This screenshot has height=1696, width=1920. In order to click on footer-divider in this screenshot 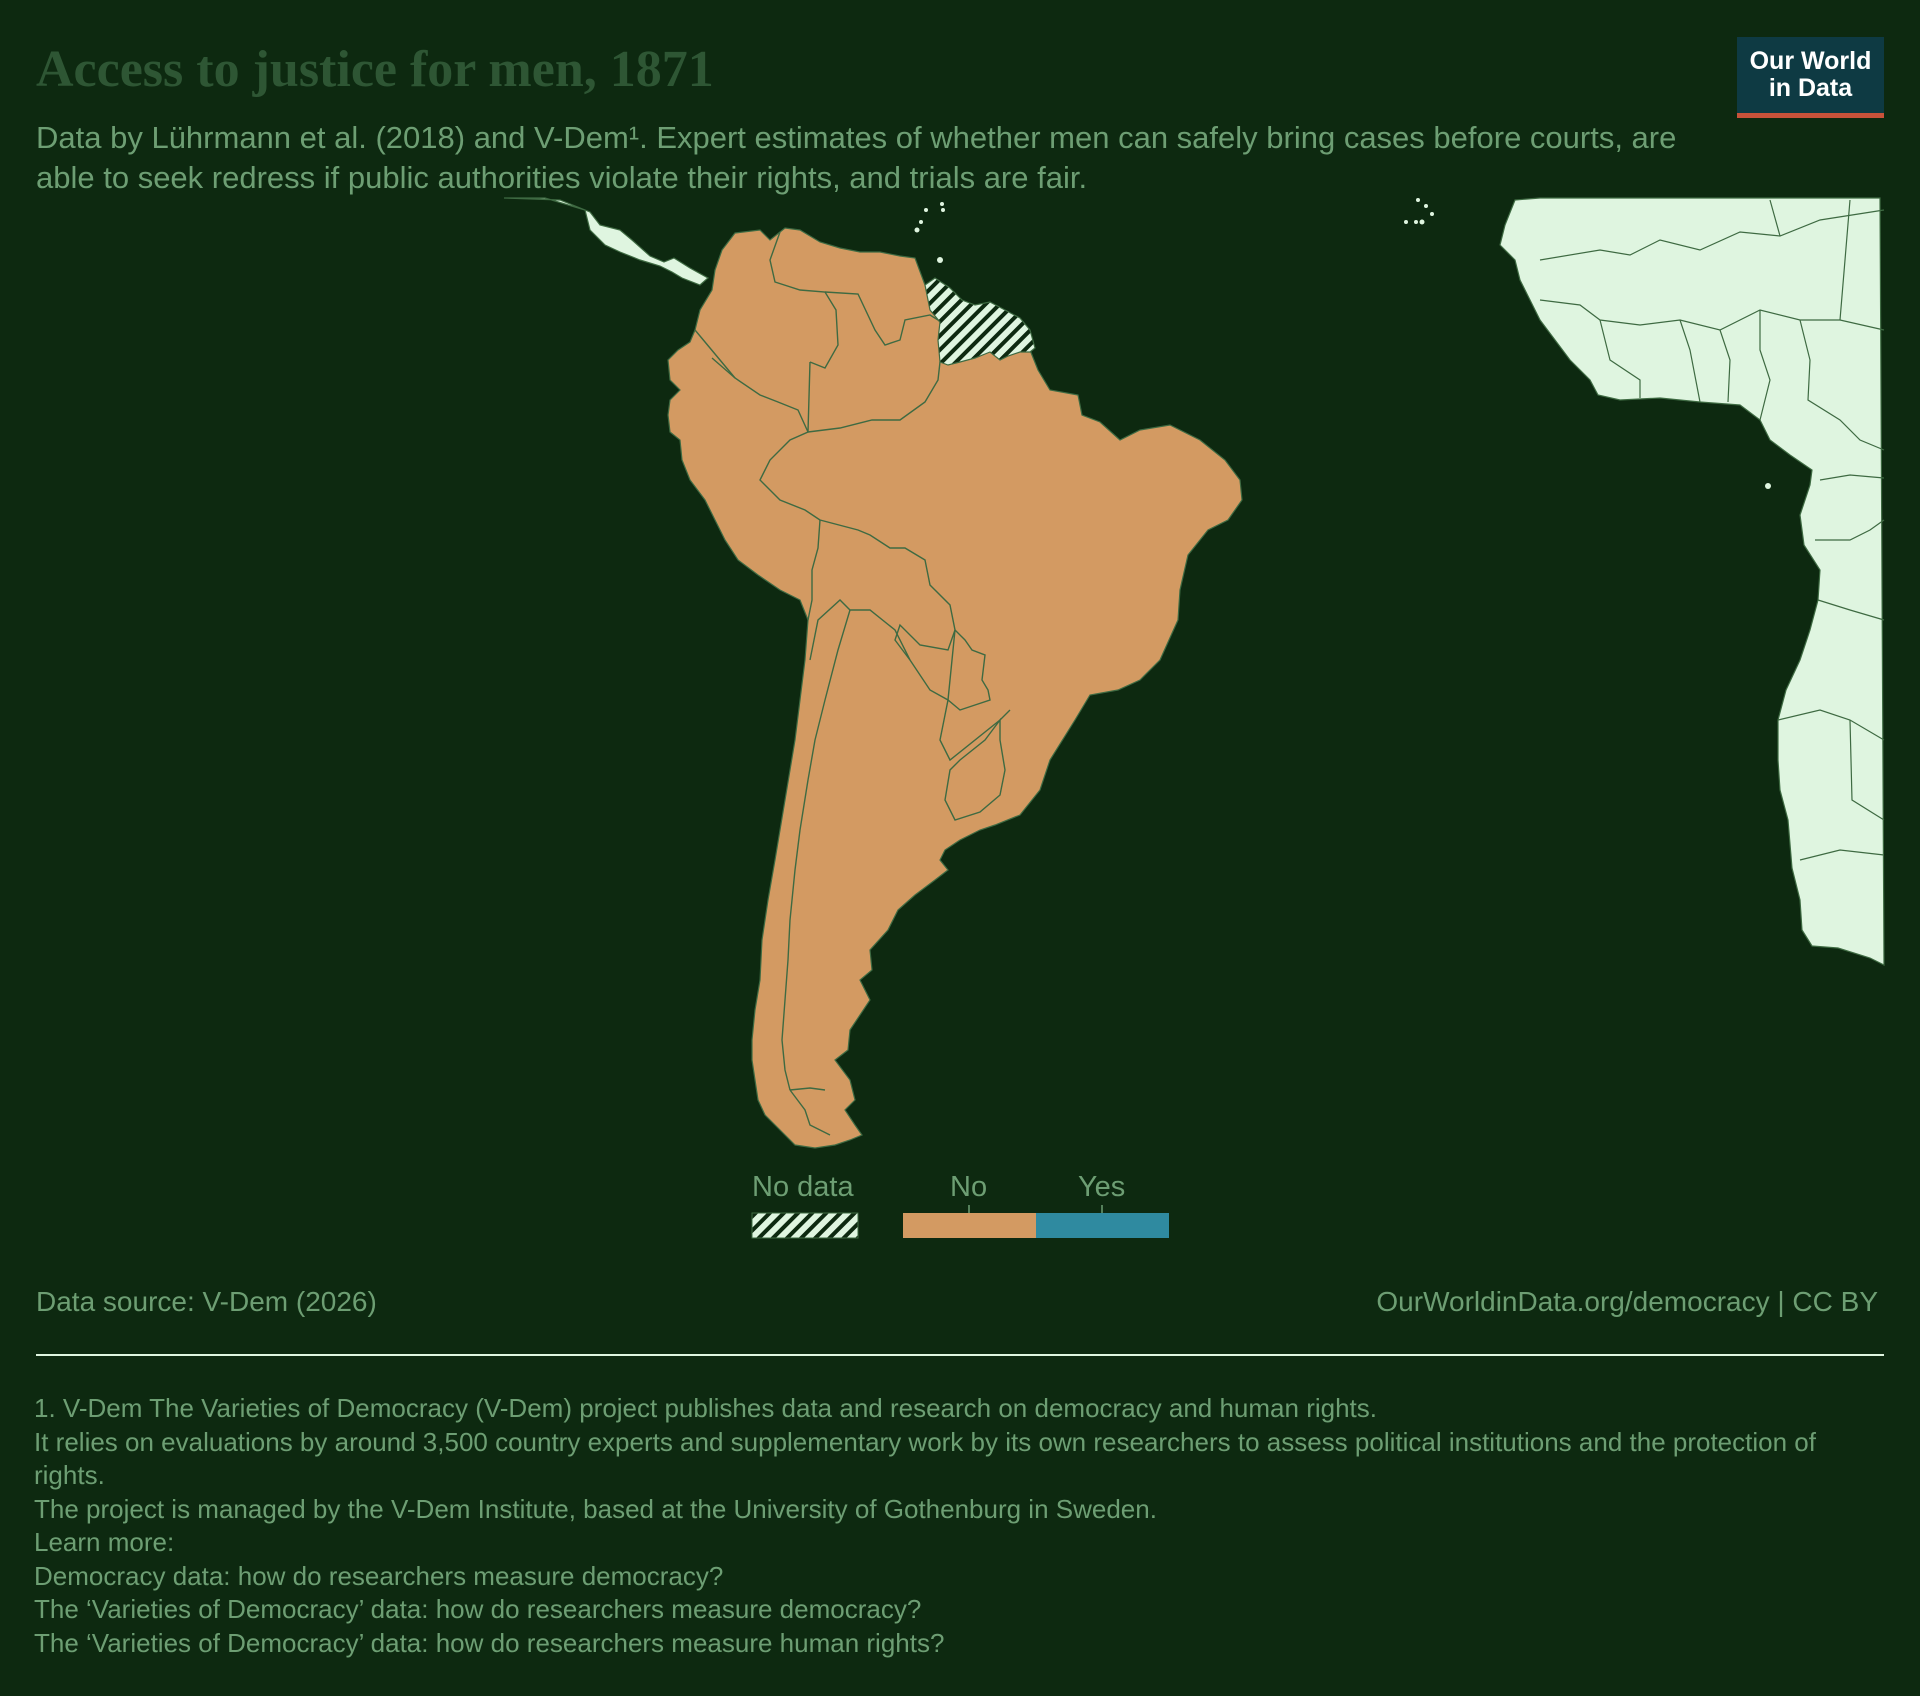, I will do `click(960, 1355)`.